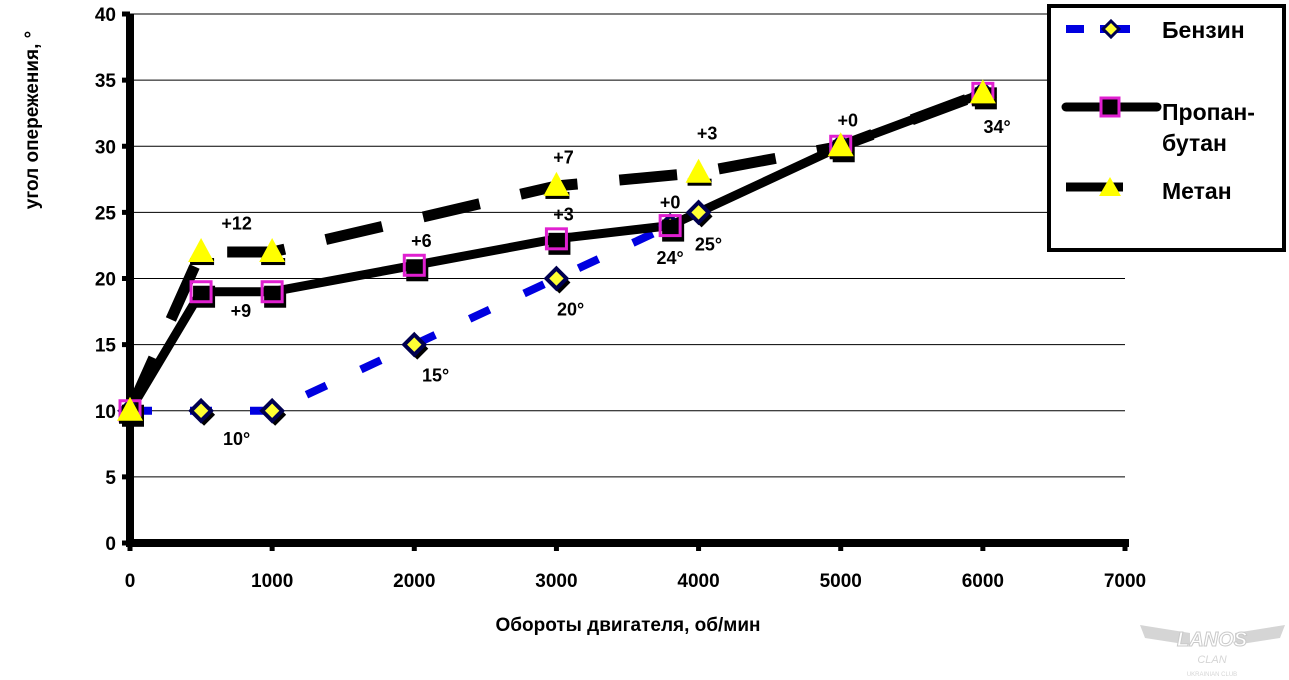 This screenshot has width=1289, height=680. I want to click on legend-label-propane: Пропан-, so click(1208, 112).